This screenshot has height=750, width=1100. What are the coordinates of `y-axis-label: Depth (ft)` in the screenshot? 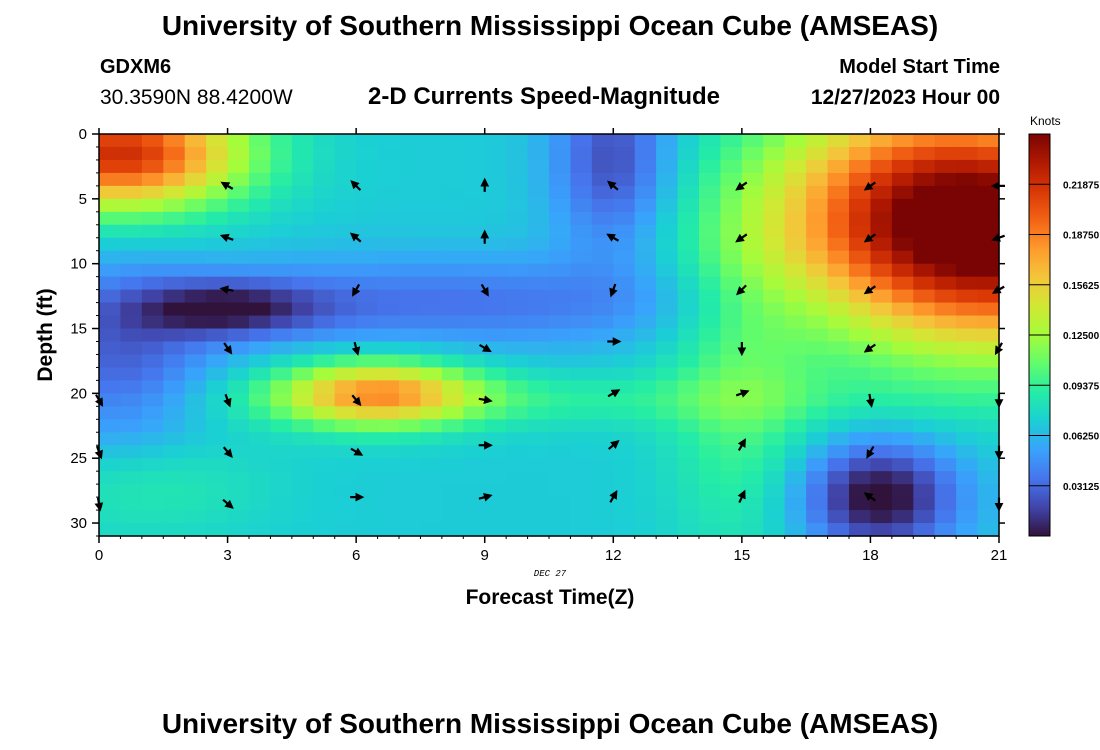 It's located at (45, 334).